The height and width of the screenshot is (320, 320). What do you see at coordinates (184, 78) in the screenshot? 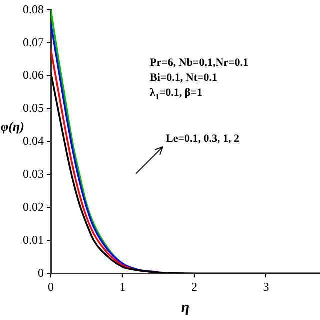
I see `annotation: Bi=0.1, Nt=0.1` at bounding box center [184, 78].